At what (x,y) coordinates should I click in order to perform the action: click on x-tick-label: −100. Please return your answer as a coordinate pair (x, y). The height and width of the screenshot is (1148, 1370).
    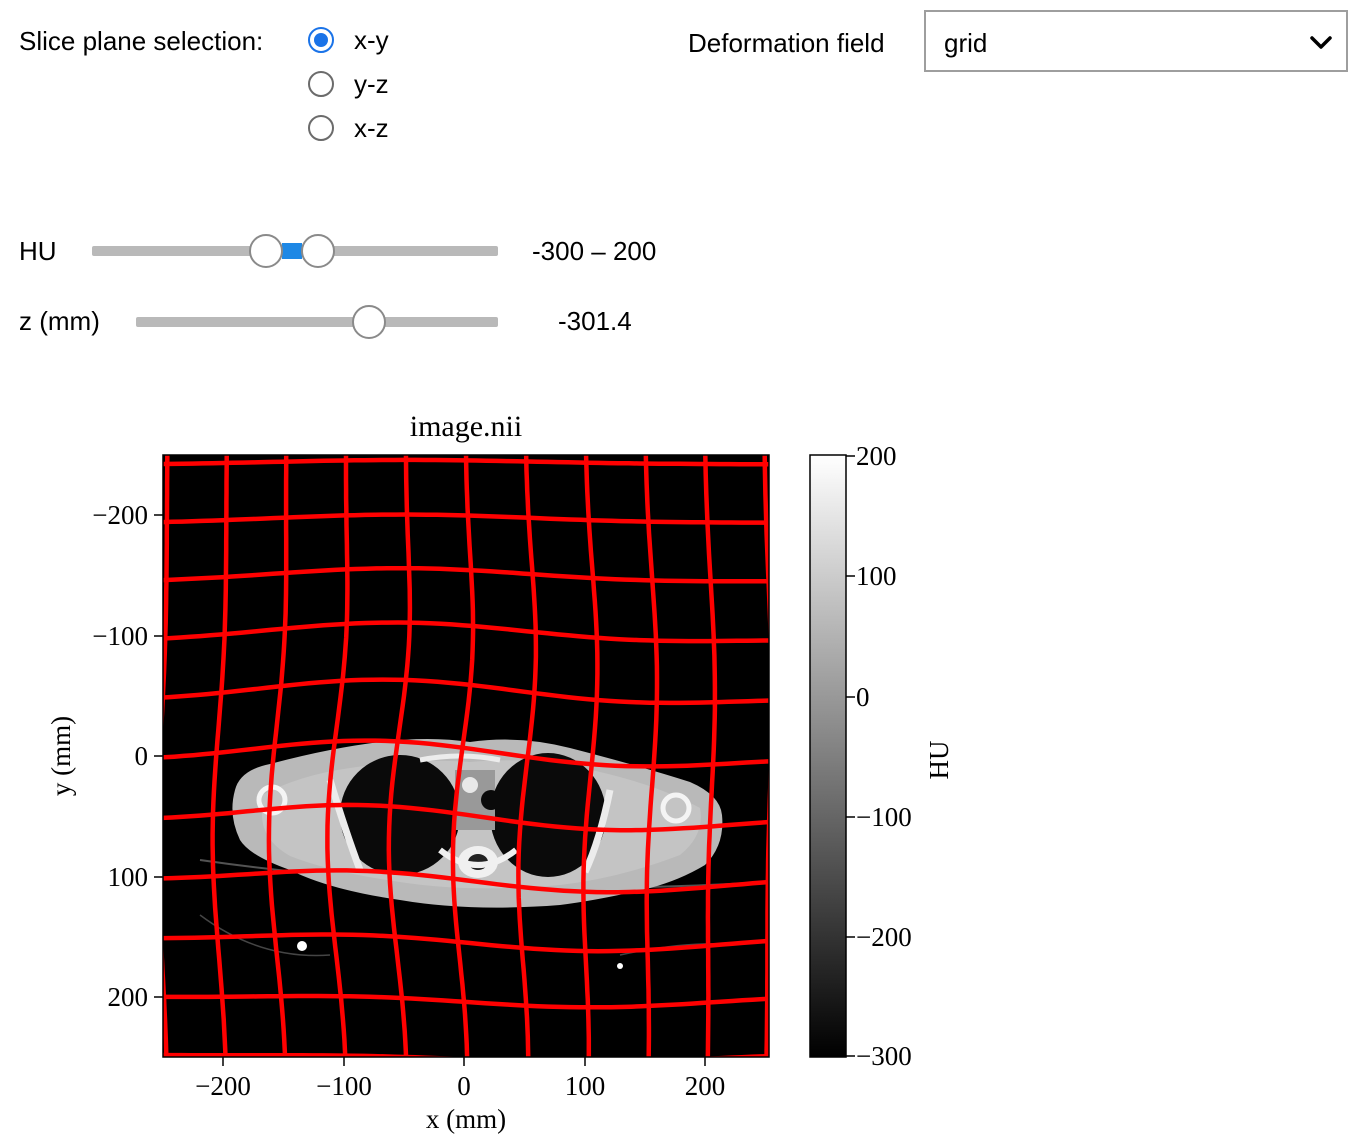
    Looking at the image, I should click on (344, 1086).